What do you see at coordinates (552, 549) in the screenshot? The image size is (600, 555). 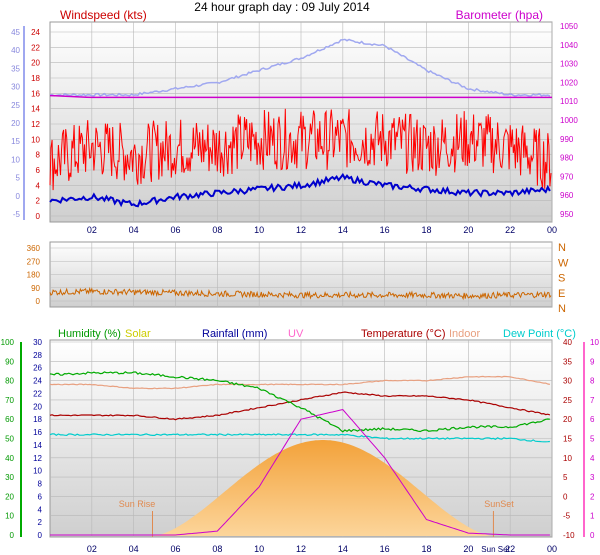 I see `temp-time-tick: 00` at bounding box center [552, 549].